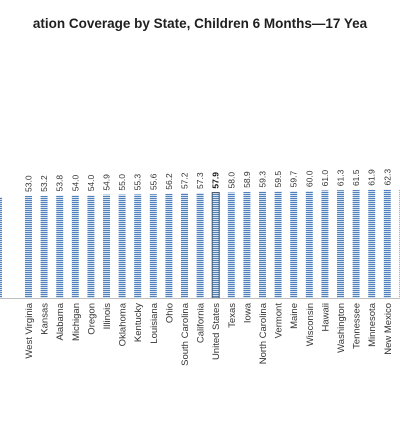  What do you see at coordinates (231, 180) in the screenshot?
I see `value-label-texas: 58.0` at bounding box center [231, 180].